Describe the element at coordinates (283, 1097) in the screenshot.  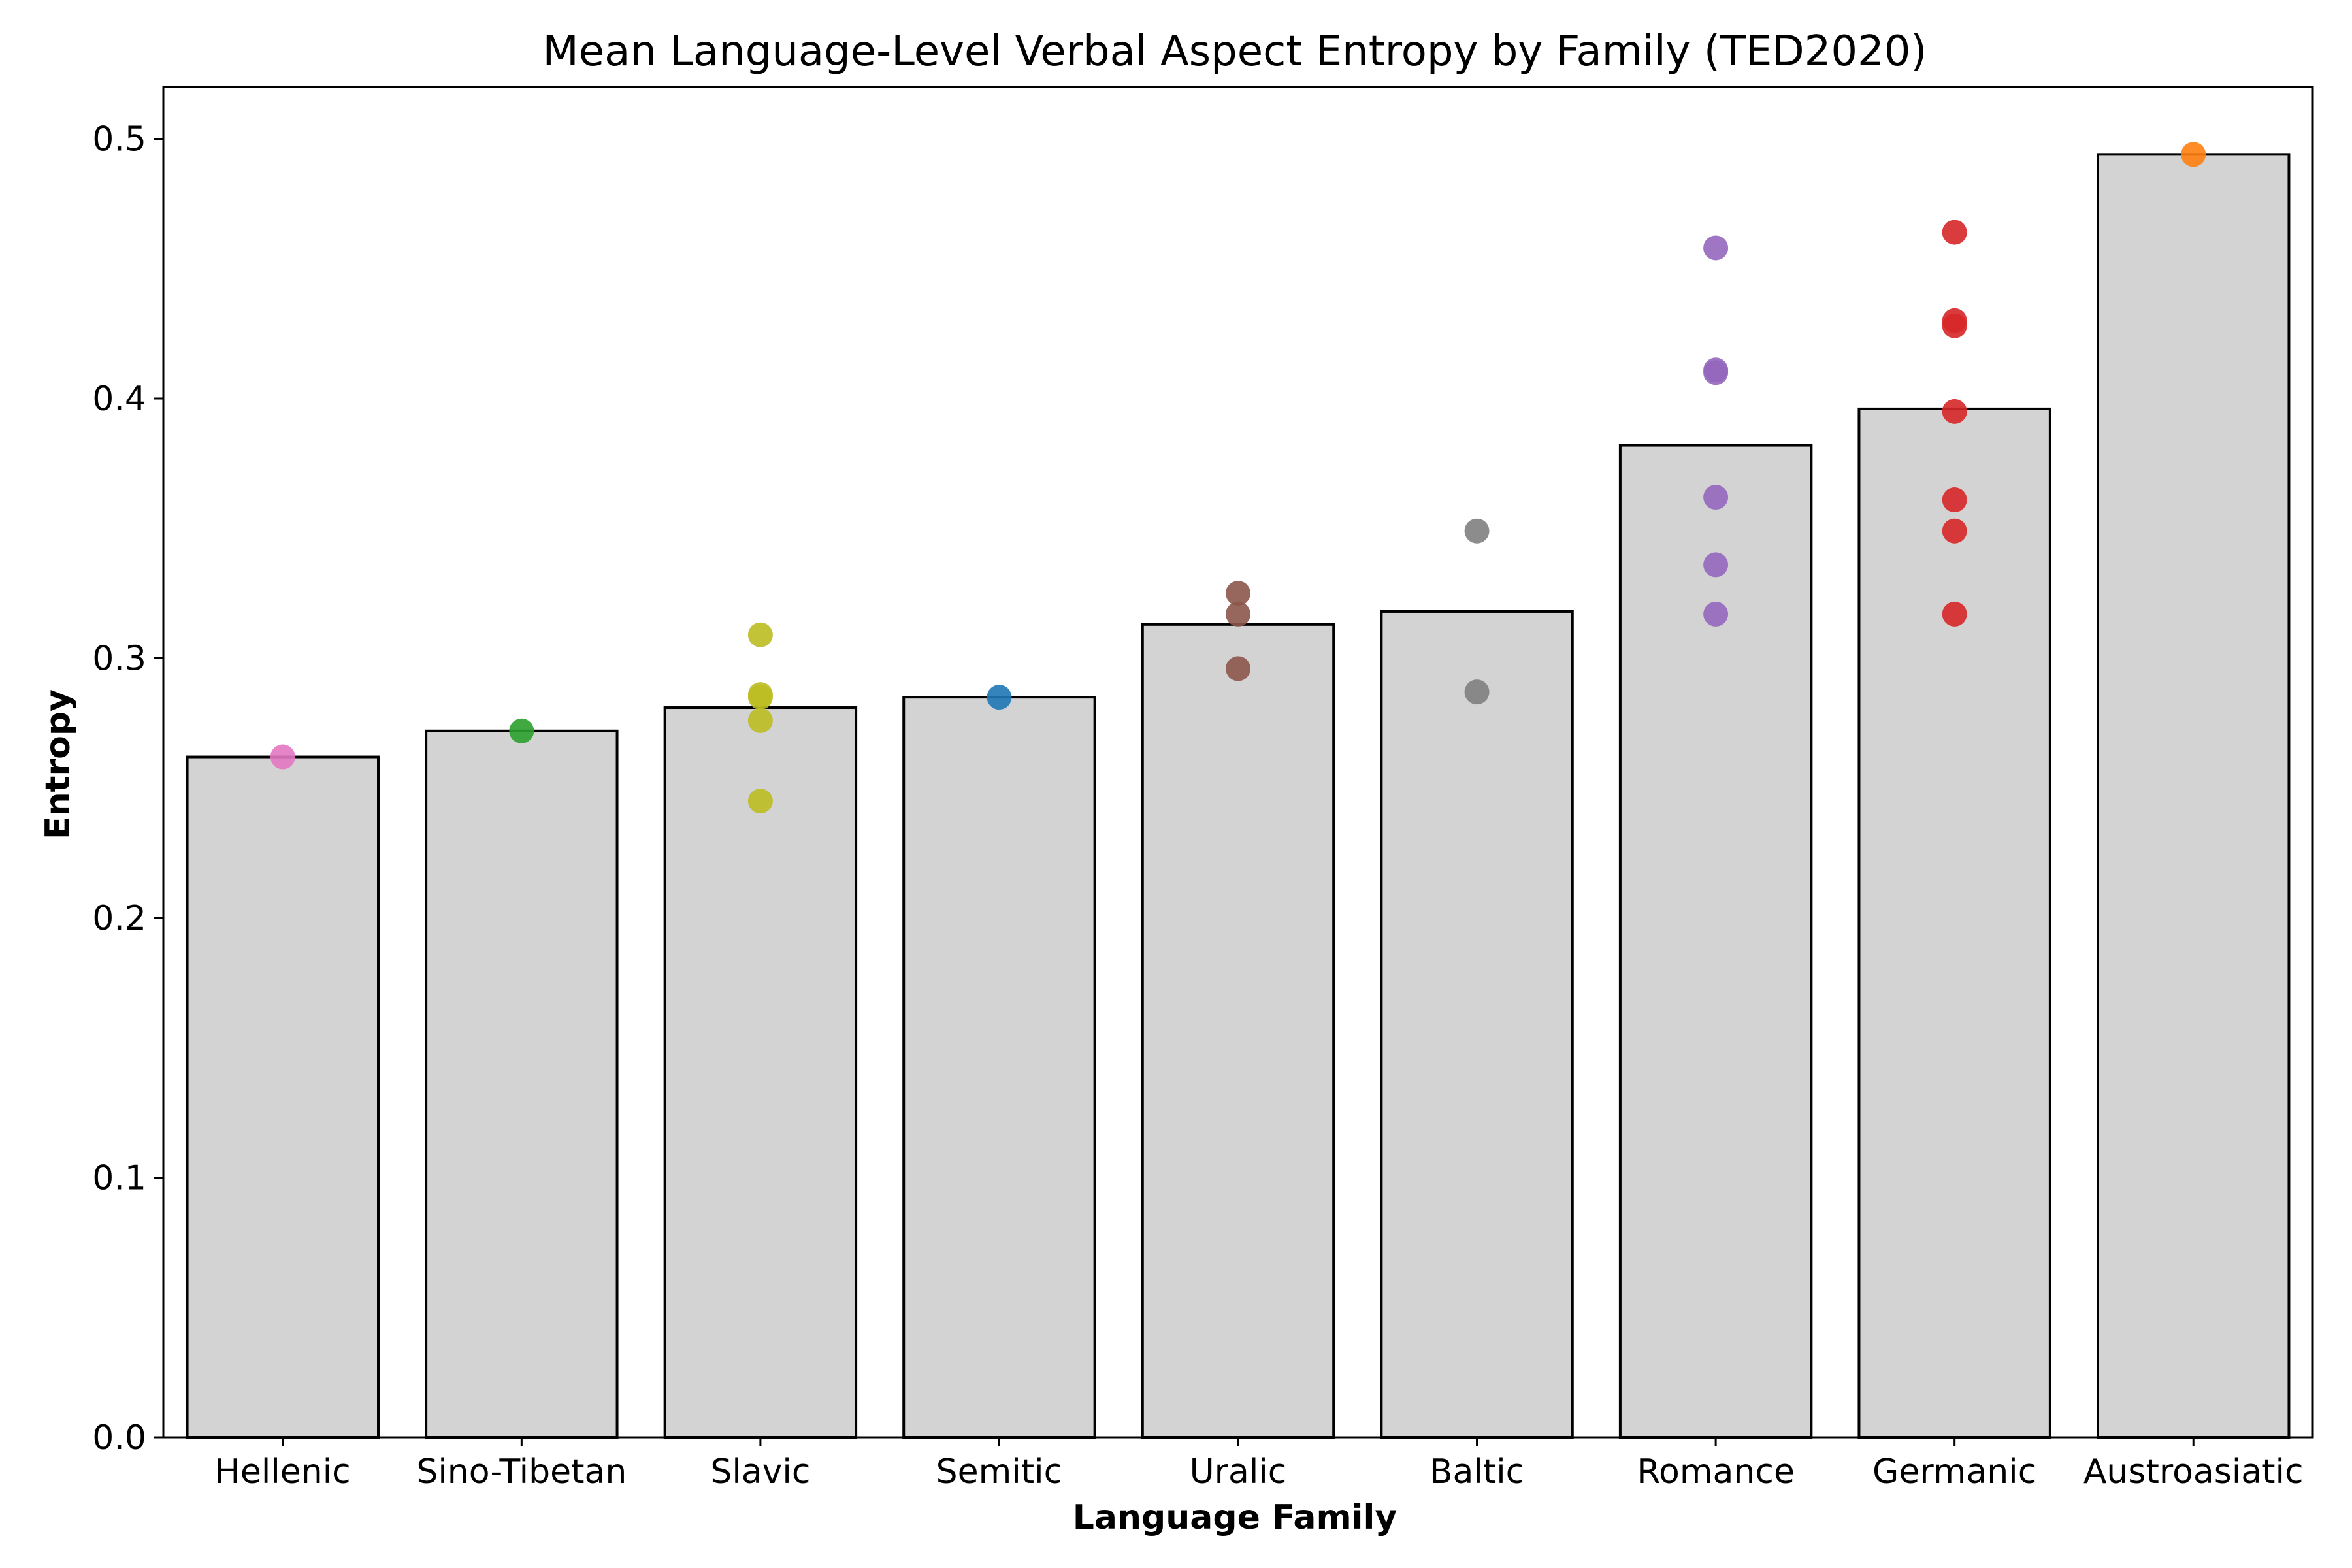
I see `bar-hellenic` at that location.